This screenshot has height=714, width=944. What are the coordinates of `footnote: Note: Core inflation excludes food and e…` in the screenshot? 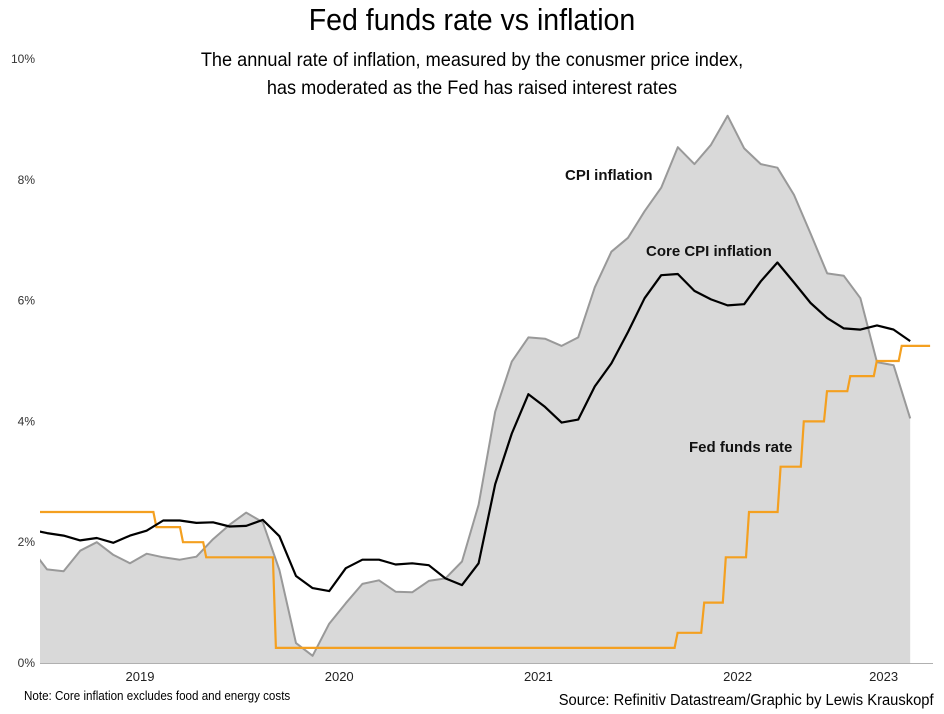 It's located at (157, 696).